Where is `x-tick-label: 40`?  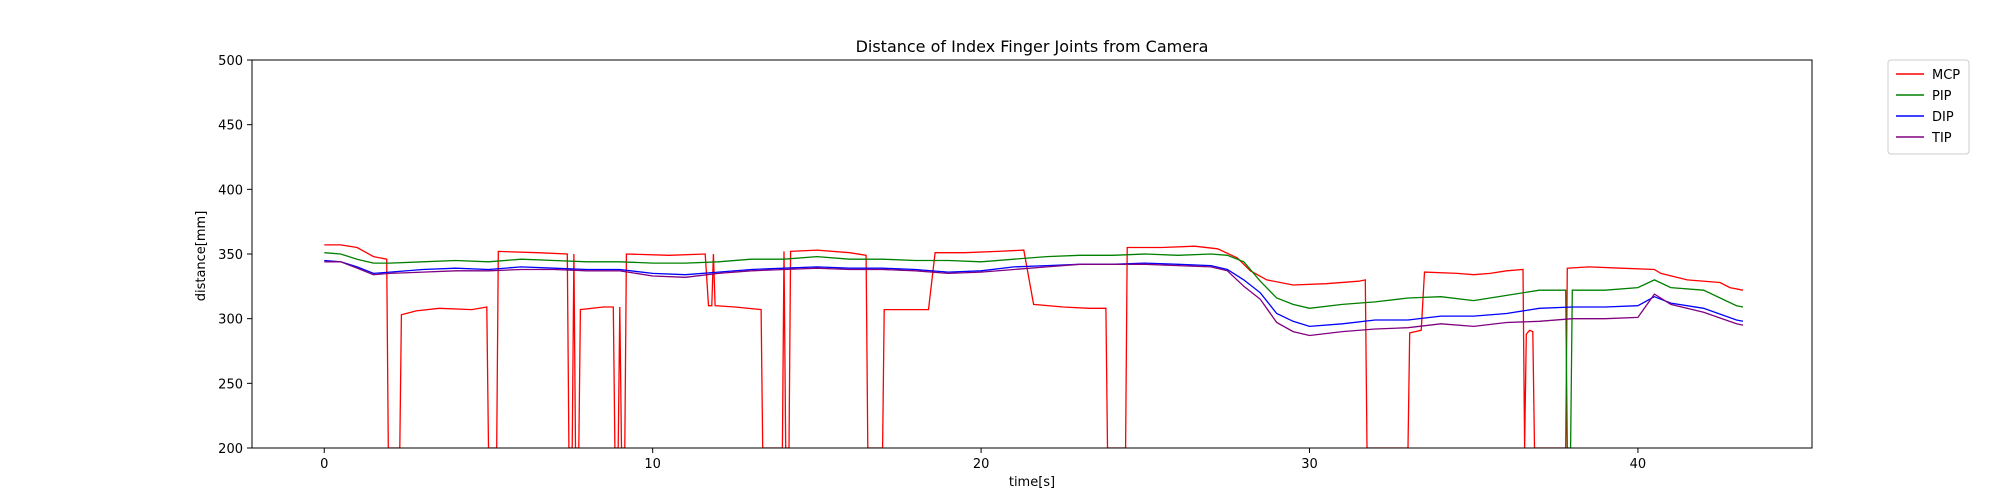 x-tick-label: 40 is located at coordinates (1638, 464).